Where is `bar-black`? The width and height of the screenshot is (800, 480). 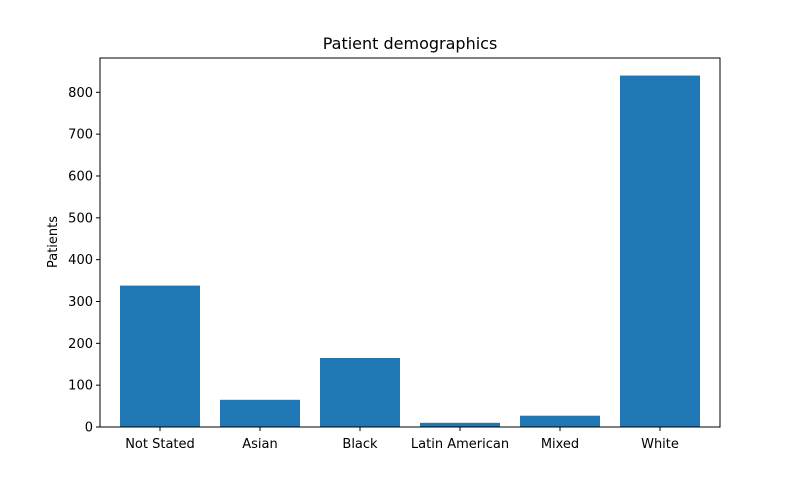 bar-black is located at coordinates (360, 392).